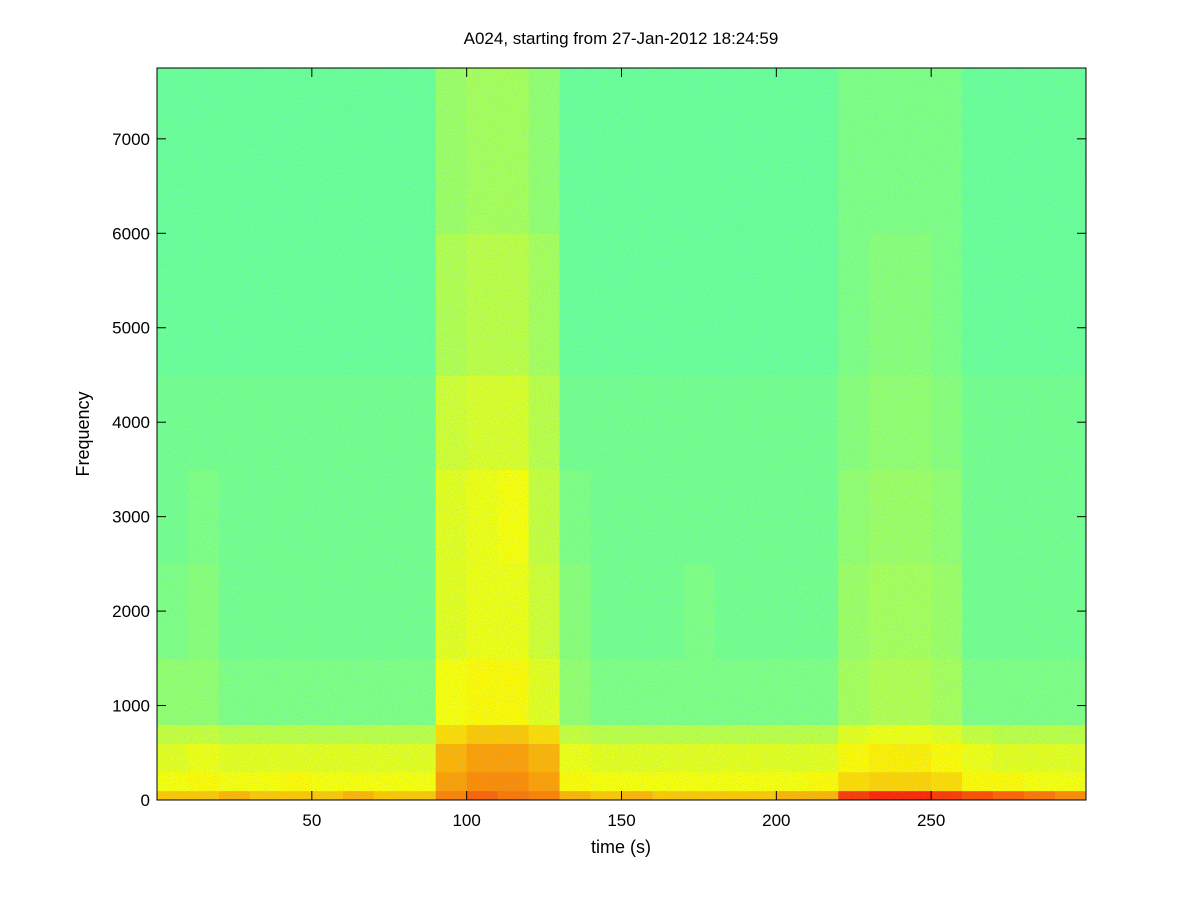  Describe the element at coordinates (621, 38) in the screenshot. I see `chart-title: A024, starting from 27-Jan-2012 18:24:59` at that location.